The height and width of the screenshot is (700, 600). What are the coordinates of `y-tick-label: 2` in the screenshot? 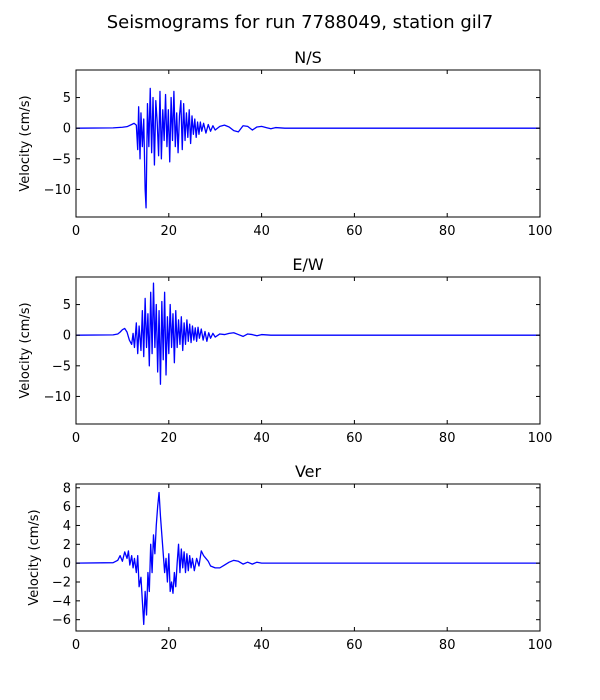 It's located at (67, 545).